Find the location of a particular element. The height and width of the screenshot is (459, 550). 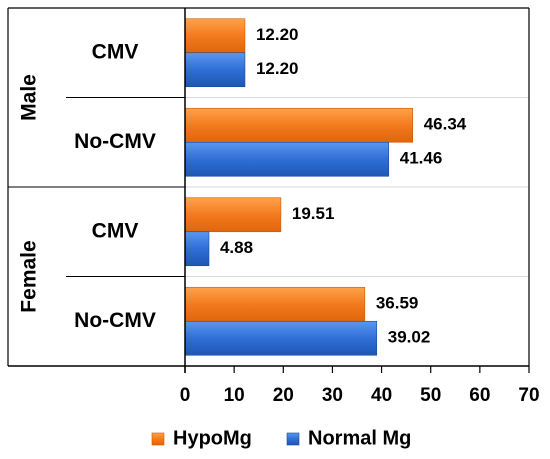

data-label: 41.46 is located at coordinates (421, 158).